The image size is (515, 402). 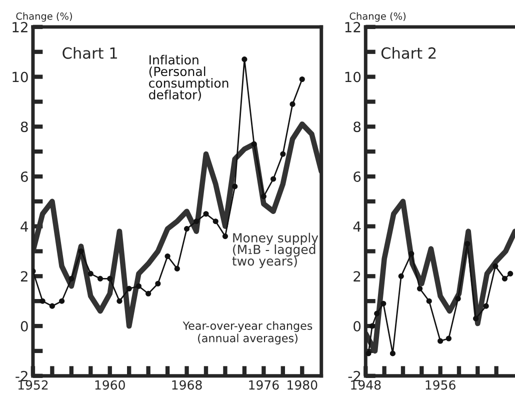 What do you see at coordinates (303, 385) in the screenshot?
I see `x-tick-label: 1980` at bounding box center [303, 385].